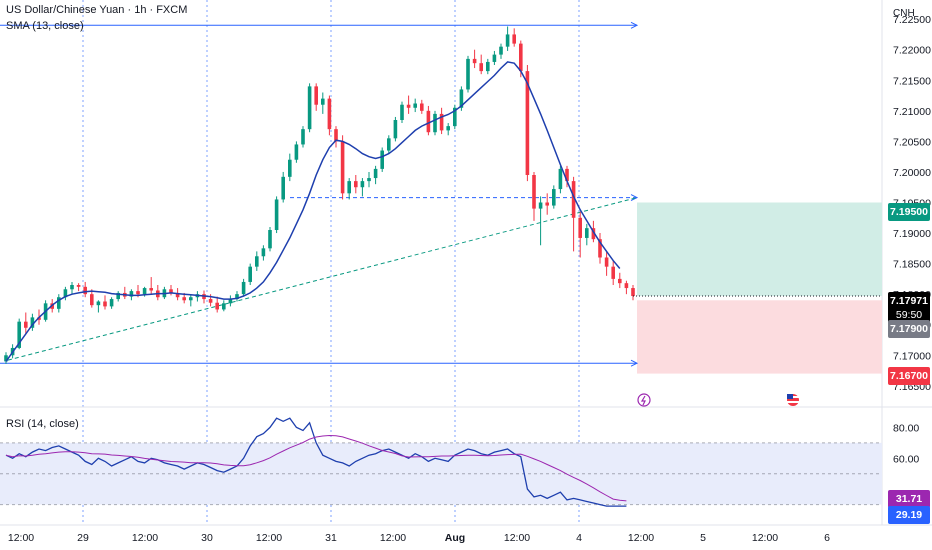 This screenshot has height=550, width=932. I want to click on lightning-icon-bolt, so click(643, 400).